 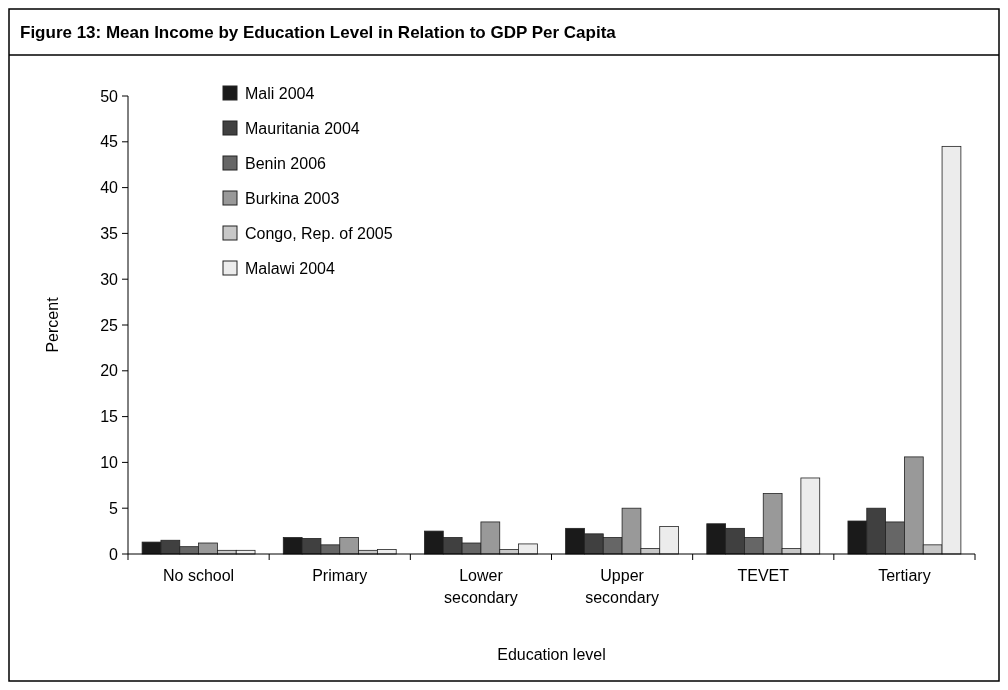 What do you see at coordinates (280, 93) in the screenshot?
I see `legend-label: Mali 2004` at bounding box center [280, 93].